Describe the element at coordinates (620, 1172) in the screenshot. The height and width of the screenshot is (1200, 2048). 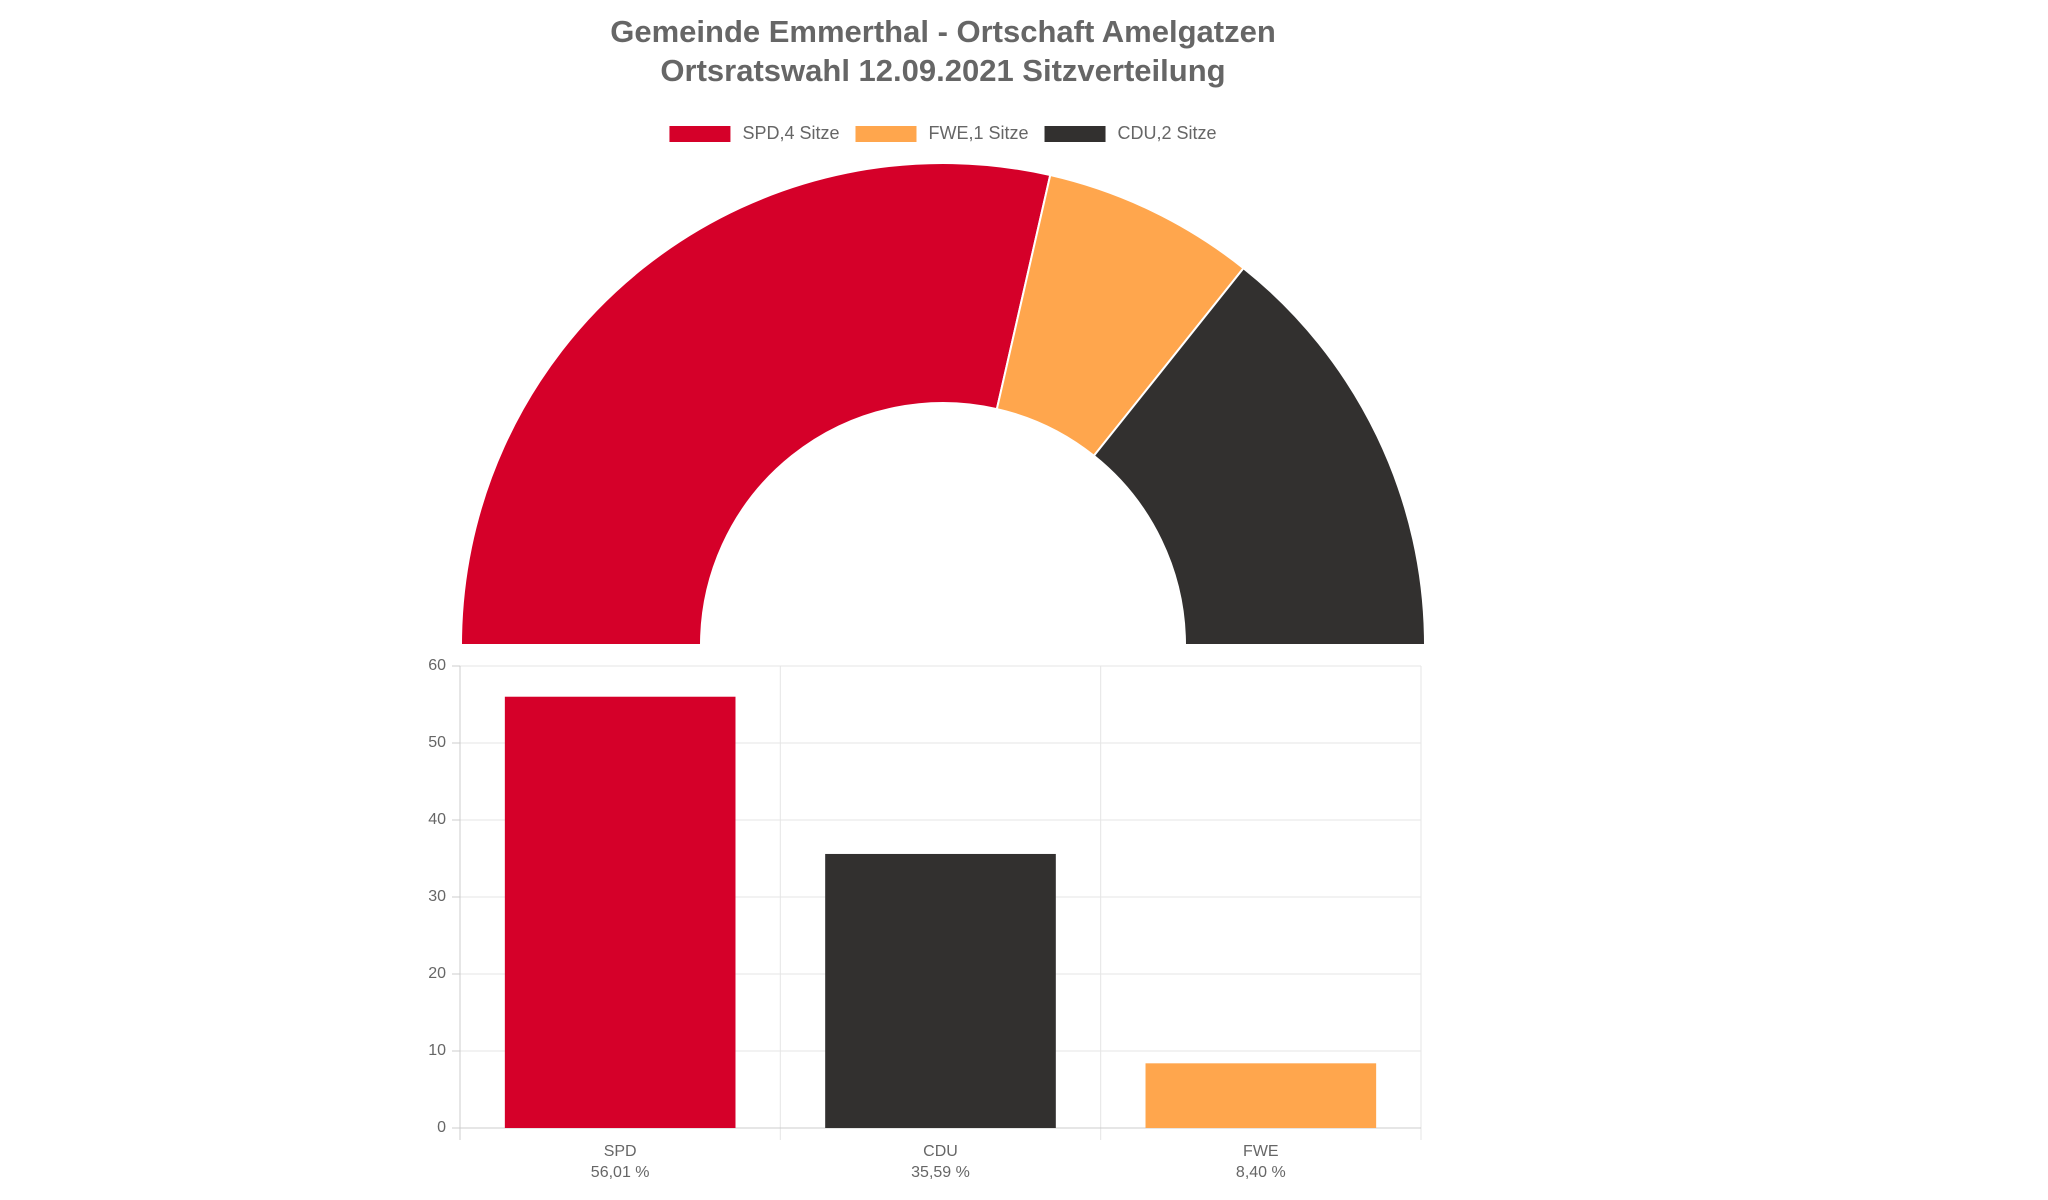
I see `value-label: 56,01 %` at that location.